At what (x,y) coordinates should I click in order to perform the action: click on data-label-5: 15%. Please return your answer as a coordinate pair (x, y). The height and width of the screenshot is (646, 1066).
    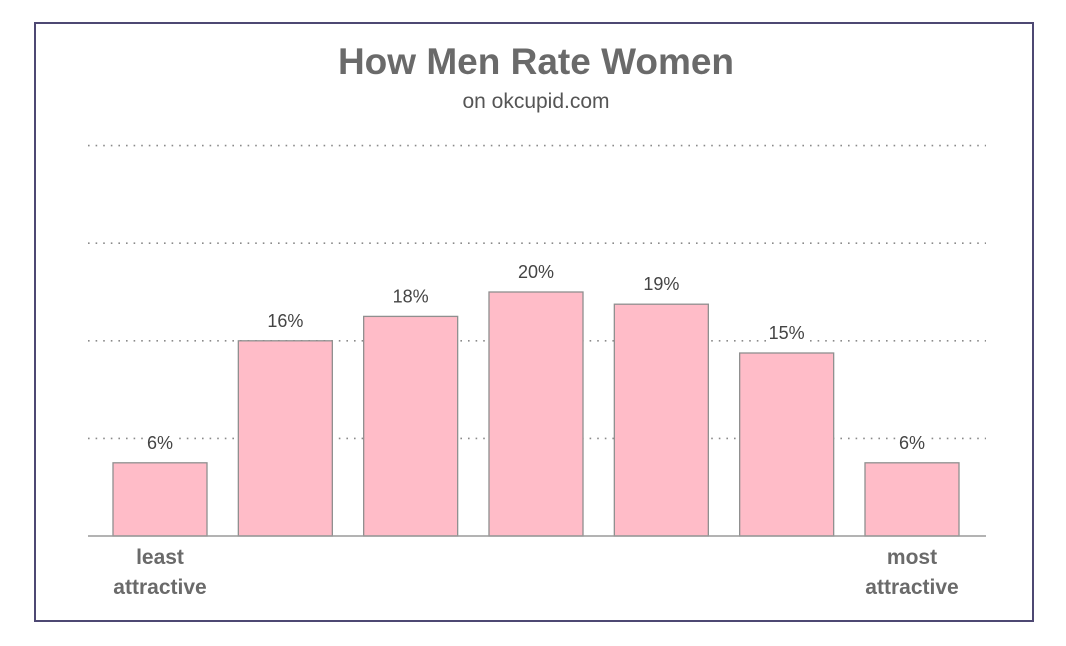
    Looking at the image, I should click on (787, 333).